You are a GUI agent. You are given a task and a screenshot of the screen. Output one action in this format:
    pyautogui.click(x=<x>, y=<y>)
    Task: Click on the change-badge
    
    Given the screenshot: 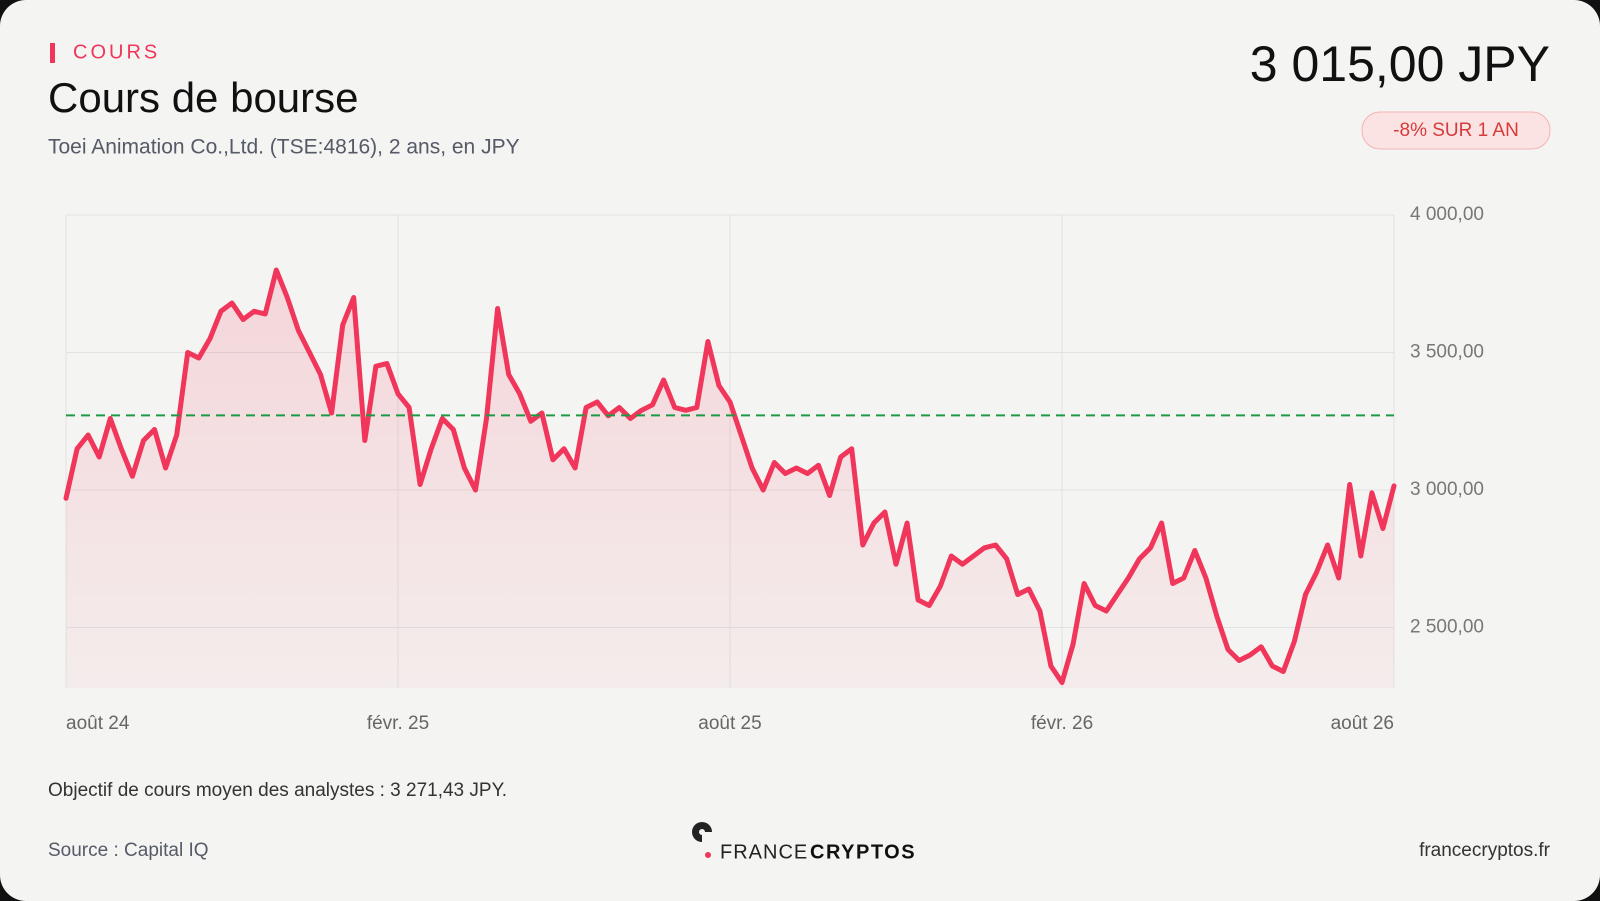 What is the action you would take?
    pyautogui.click(x=1456, y=130)
    